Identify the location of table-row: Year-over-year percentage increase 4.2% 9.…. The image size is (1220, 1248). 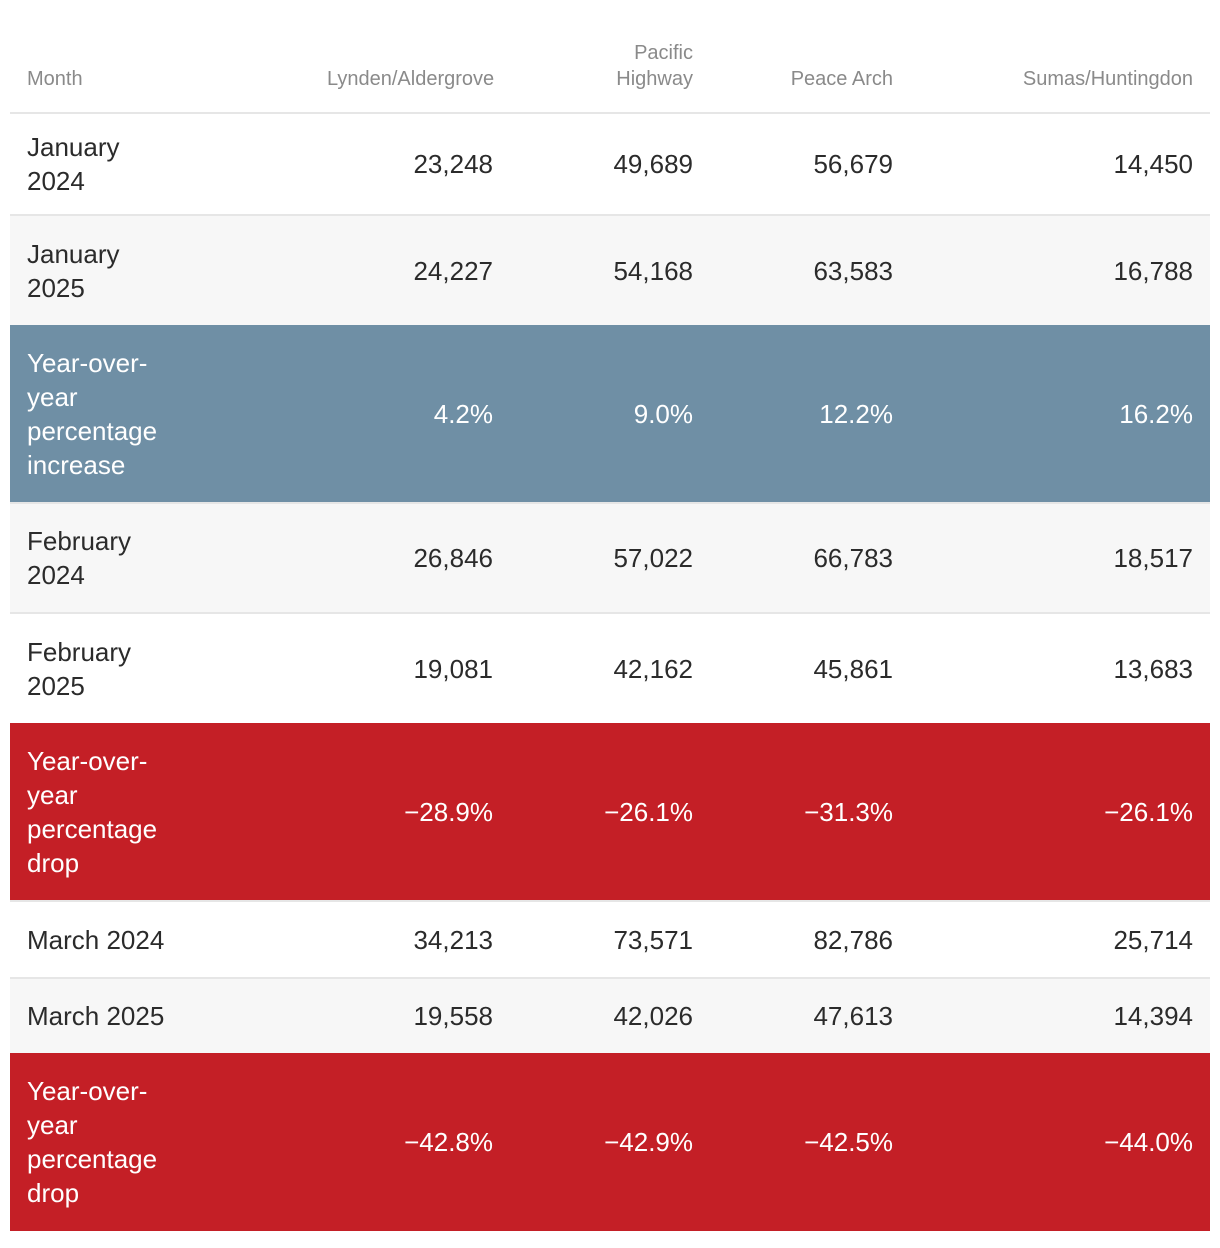
(610, 414).